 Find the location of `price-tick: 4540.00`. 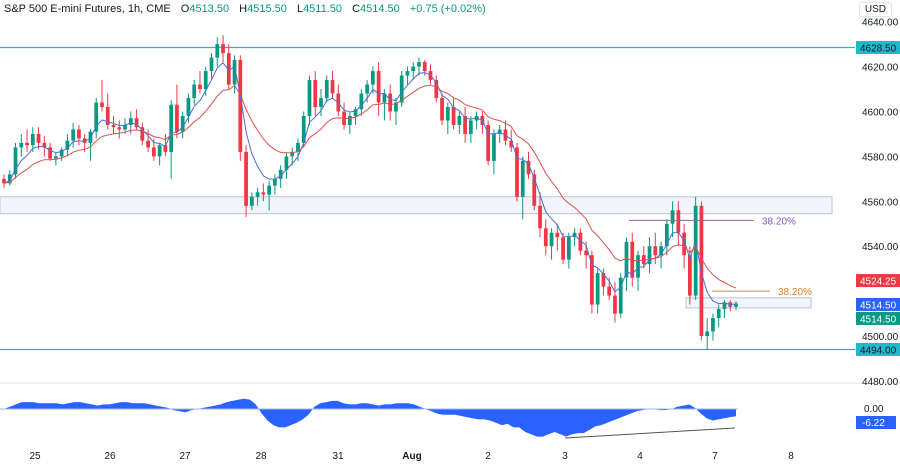

price-tick: 4540.00 is located at coordinates (880, 247).